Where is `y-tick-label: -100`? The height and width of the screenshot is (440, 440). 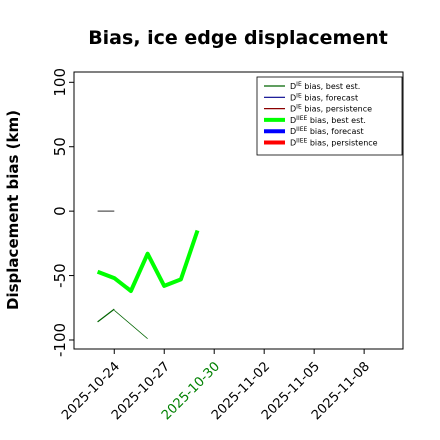 y-tick-label: -100 is located at coordinates (60, 340).